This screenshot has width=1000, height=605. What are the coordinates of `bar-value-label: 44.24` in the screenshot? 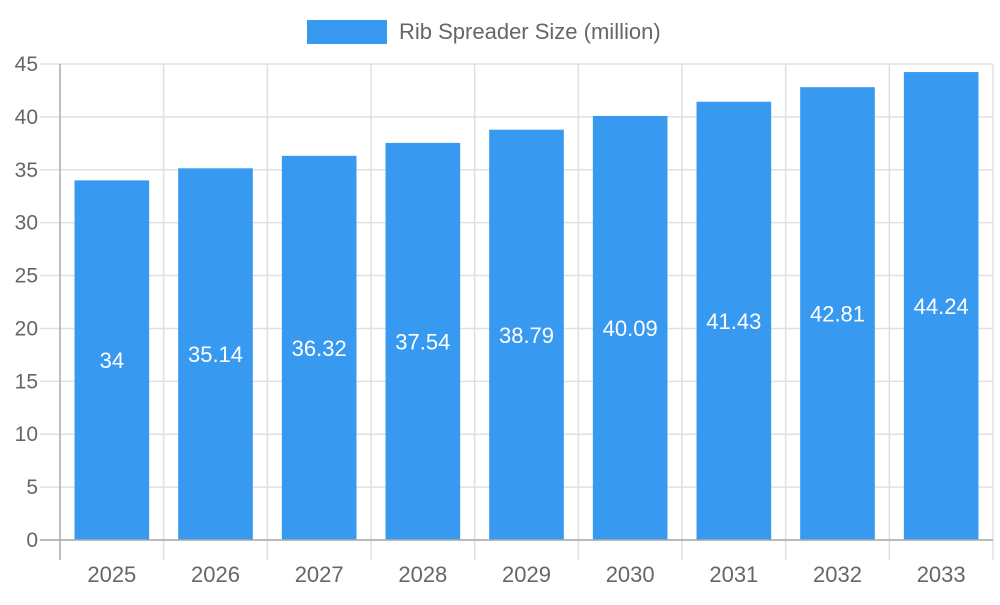 It's located at (941, 306).